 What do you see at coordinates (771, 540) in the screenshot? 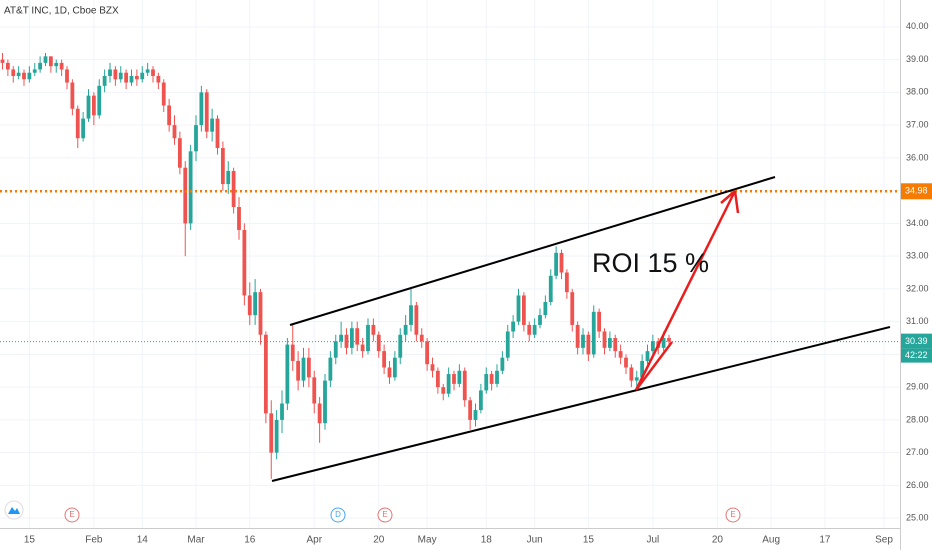
I see `x-tick-label: Aug` at bounding box center [771, 540].